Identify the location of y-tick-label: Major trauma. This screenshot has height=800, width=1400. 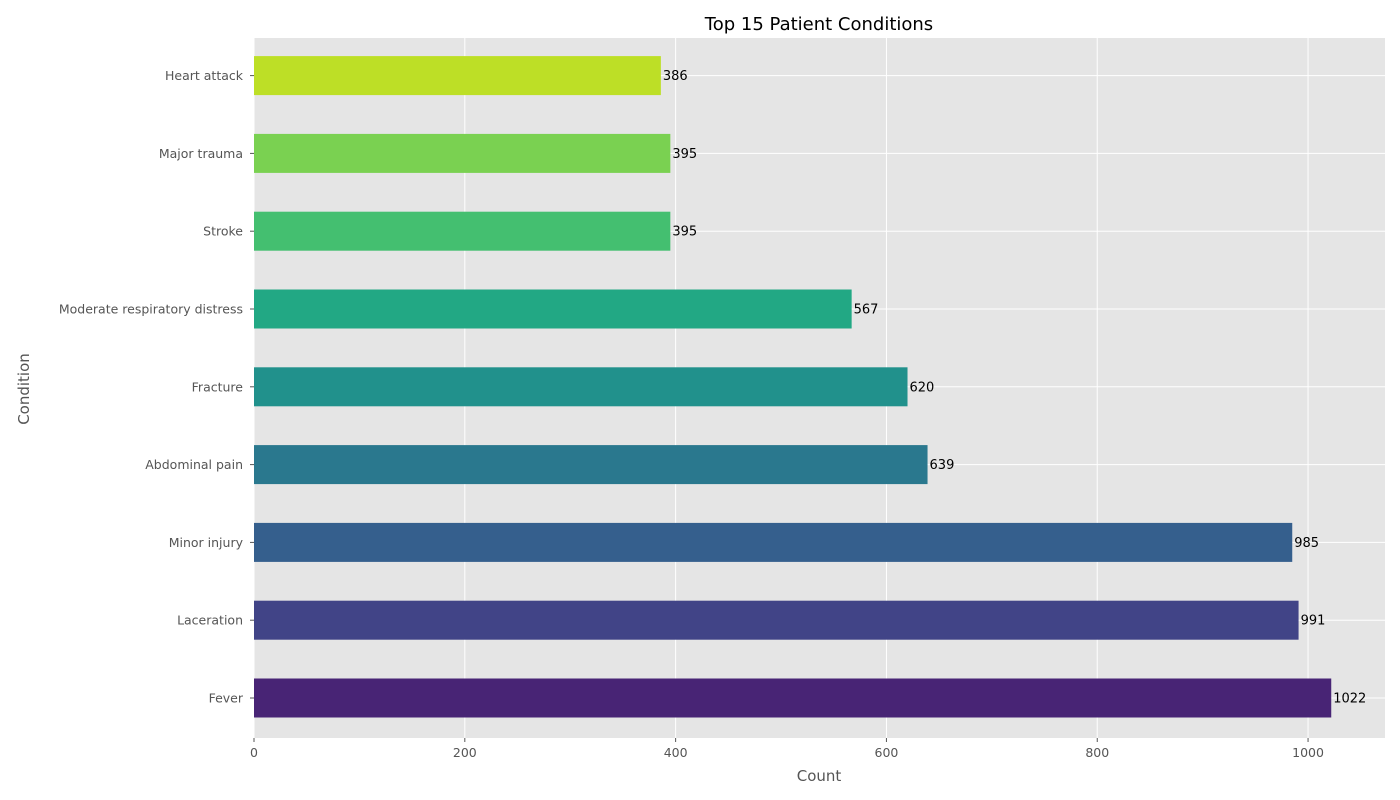
(201, 153).